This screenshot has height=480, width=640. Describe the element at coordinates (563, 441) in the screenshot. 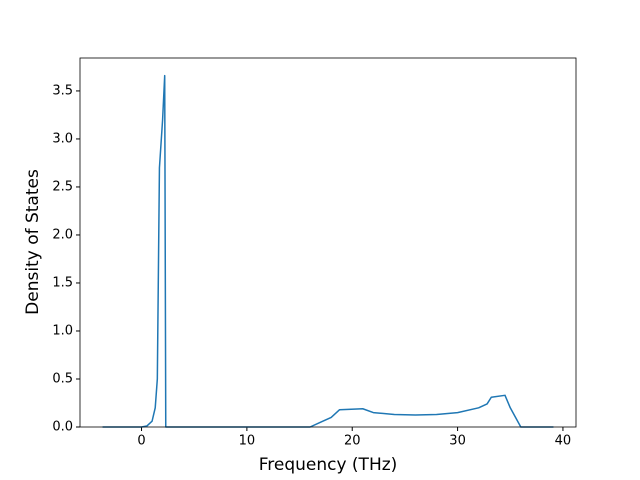

I see `x-tick-label: 40` at that location.